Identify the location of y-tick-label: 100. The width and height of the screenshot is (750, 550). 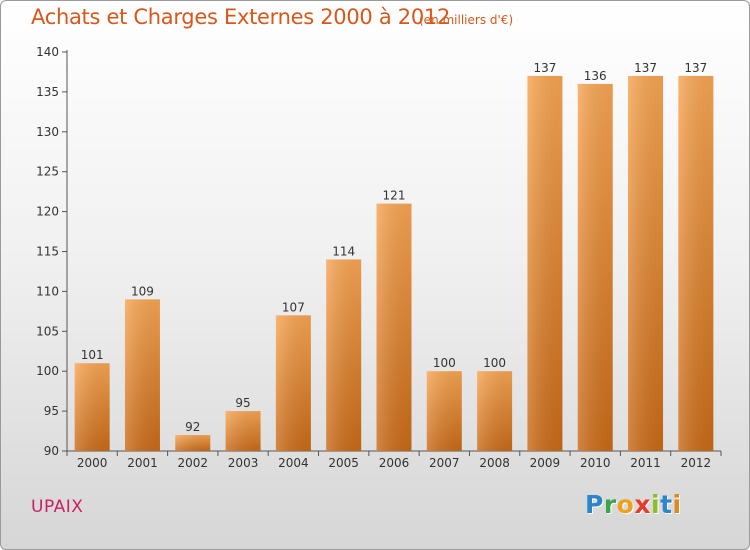
(47, 371).